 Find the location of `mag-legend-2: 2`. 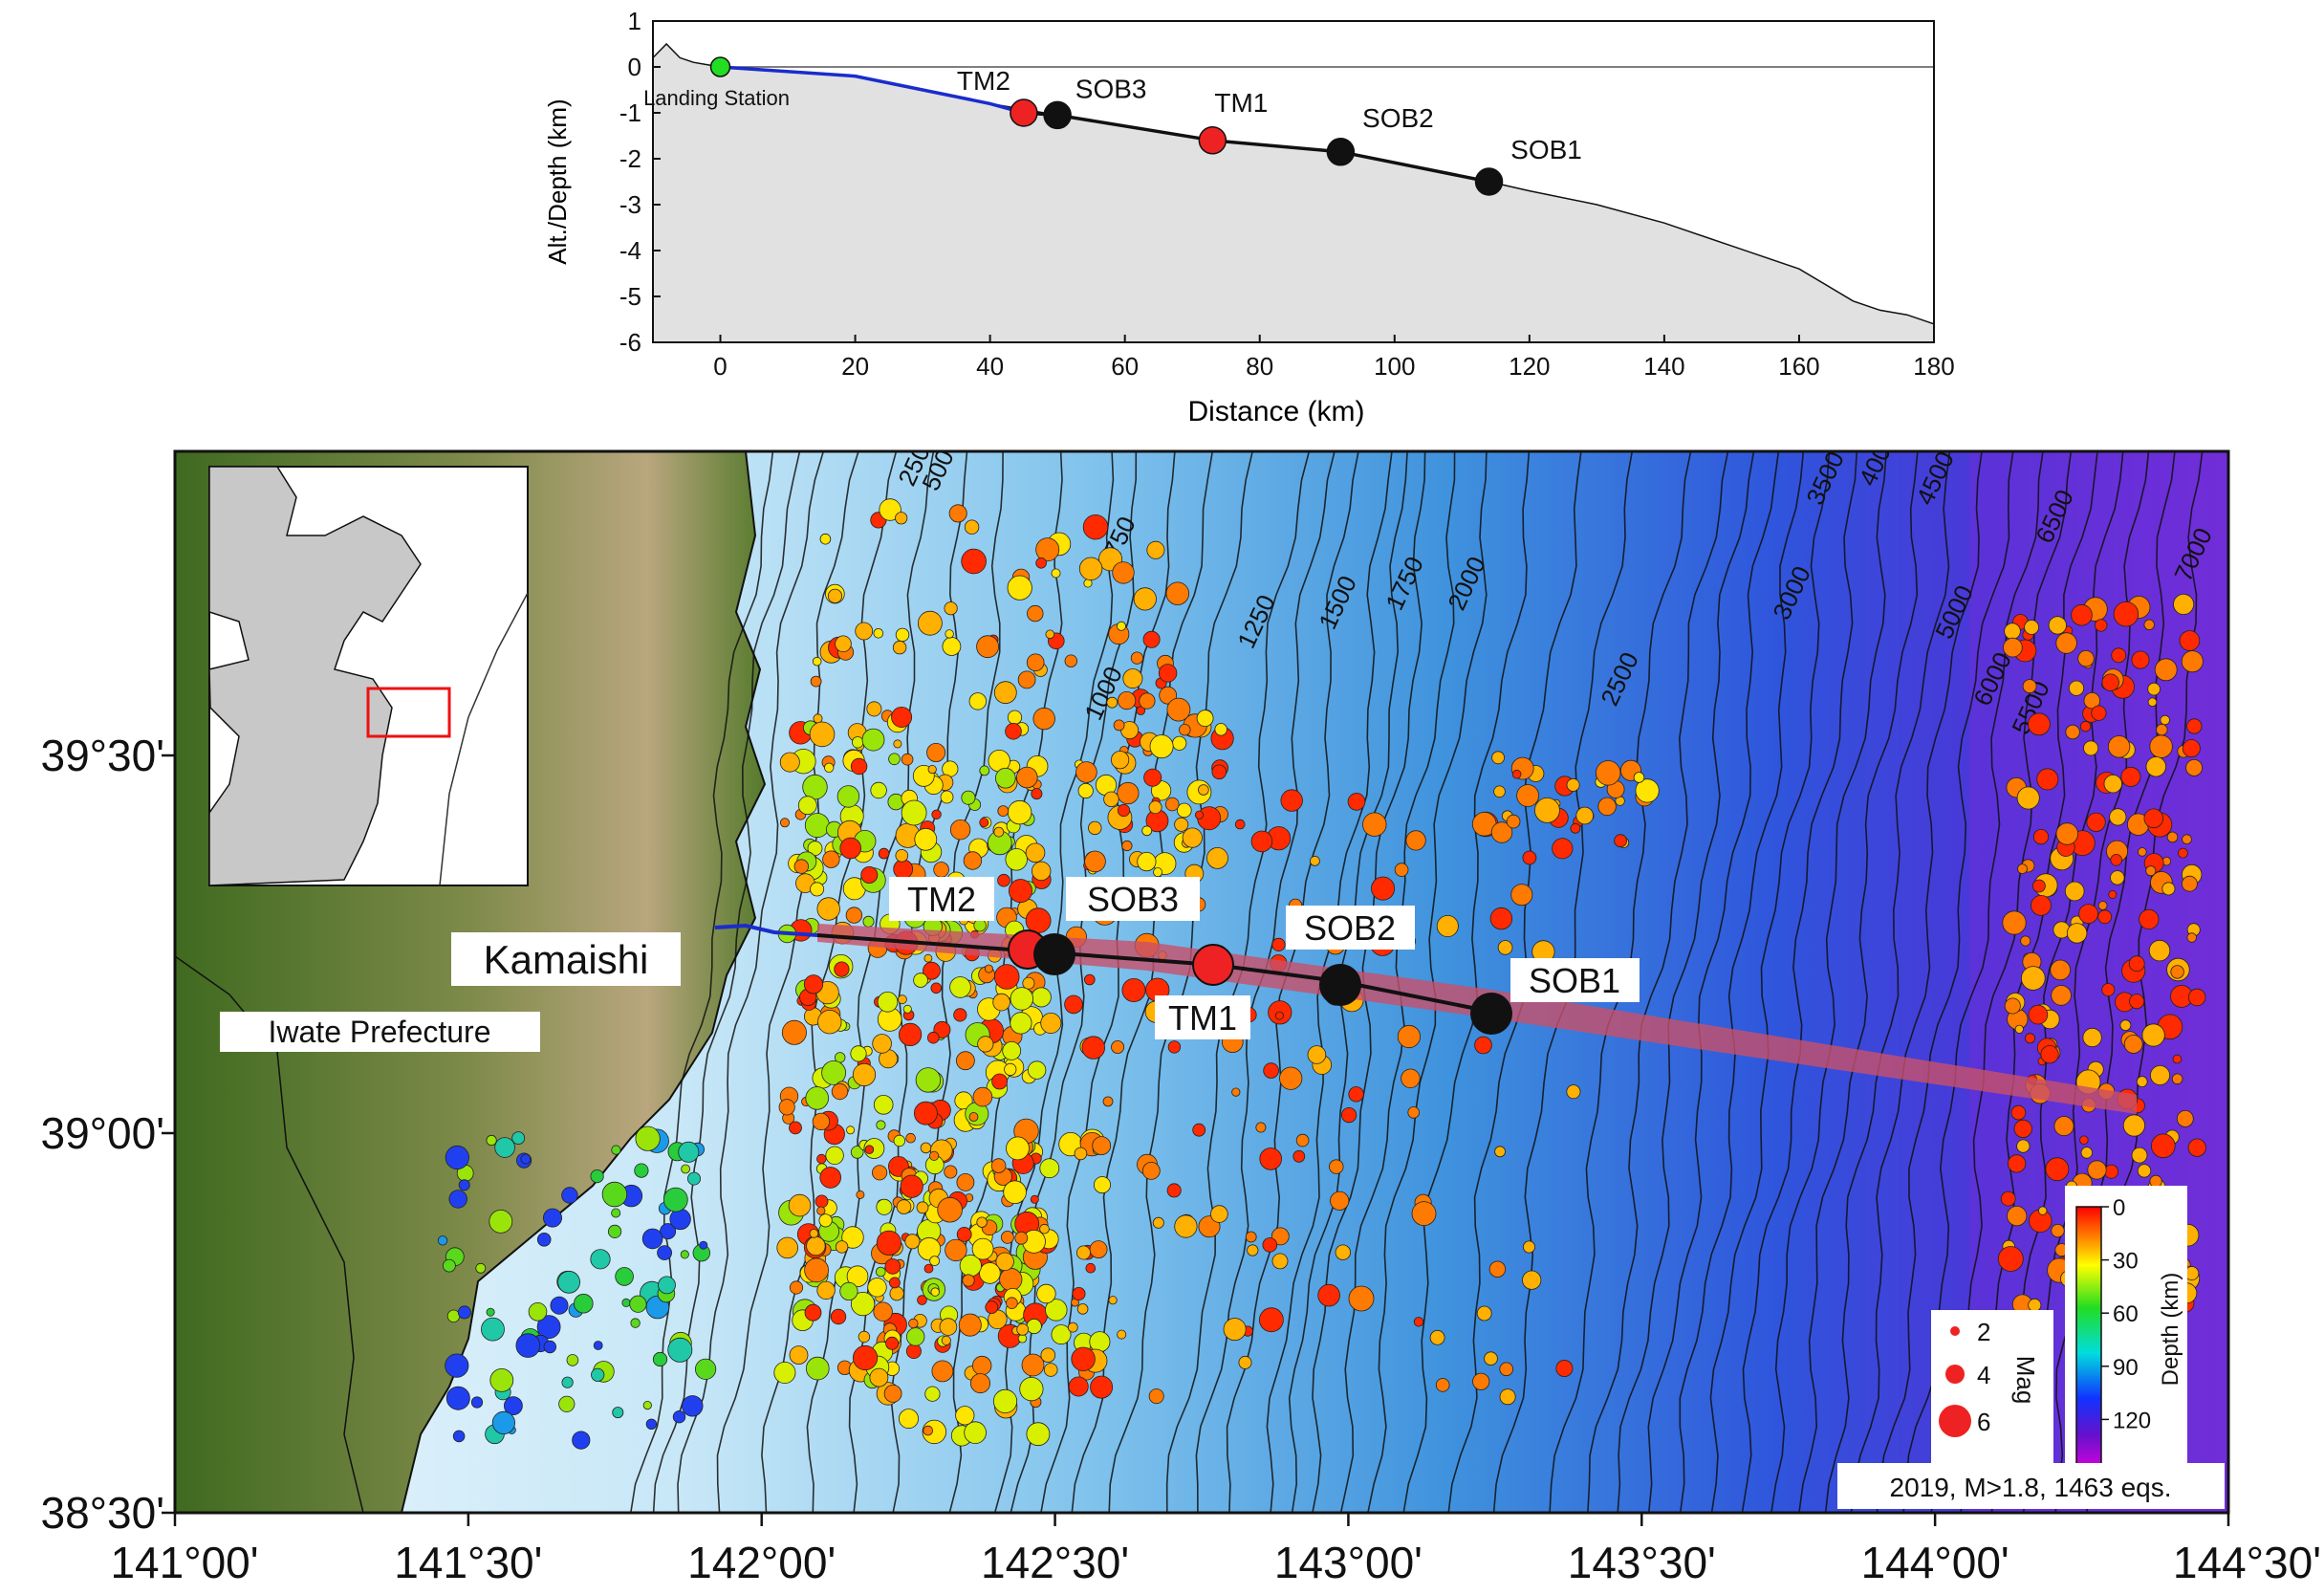

mag-legend-2: 2 is located at coordinates (1983, 1332).